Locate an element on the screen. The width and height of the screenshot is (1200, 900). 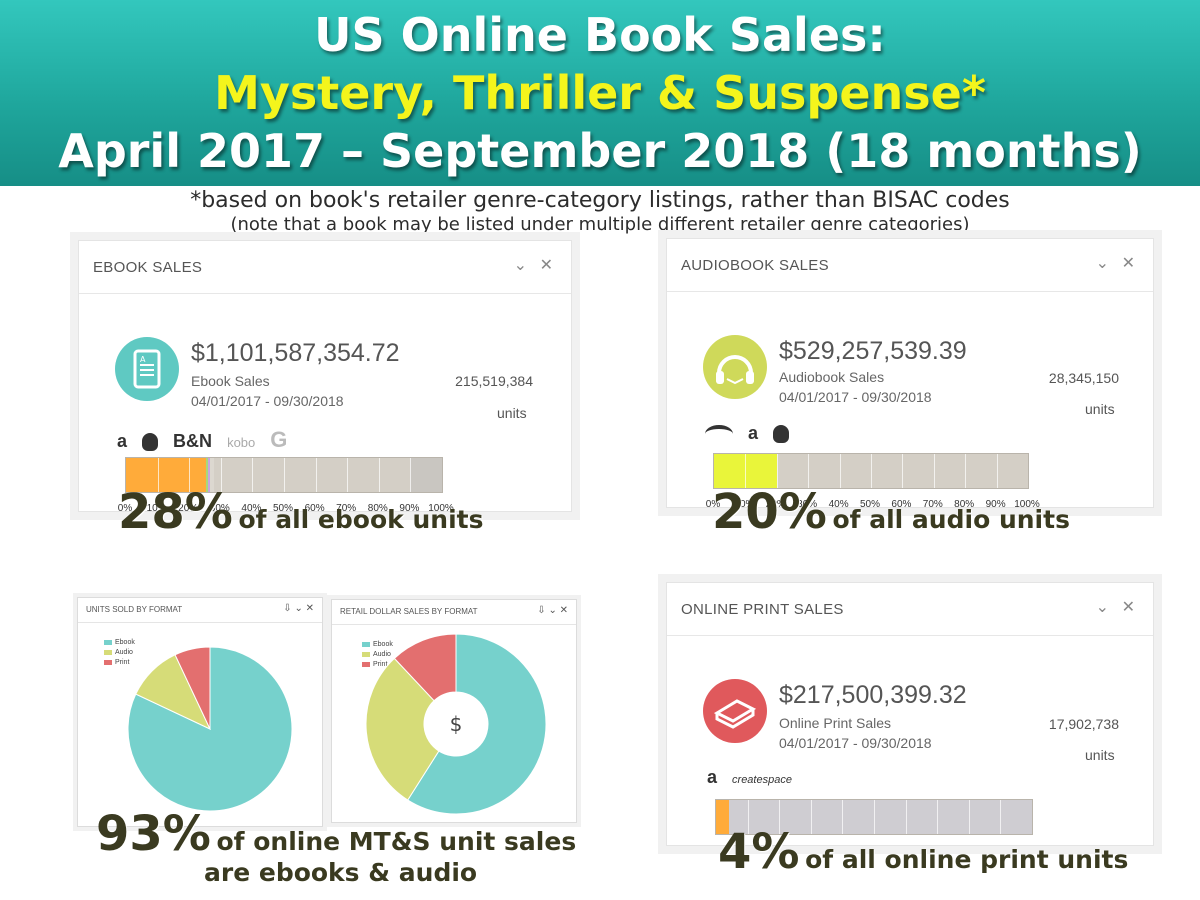
panel-title: ONLINE PRINT SALES is located at coordinates (762, 609).